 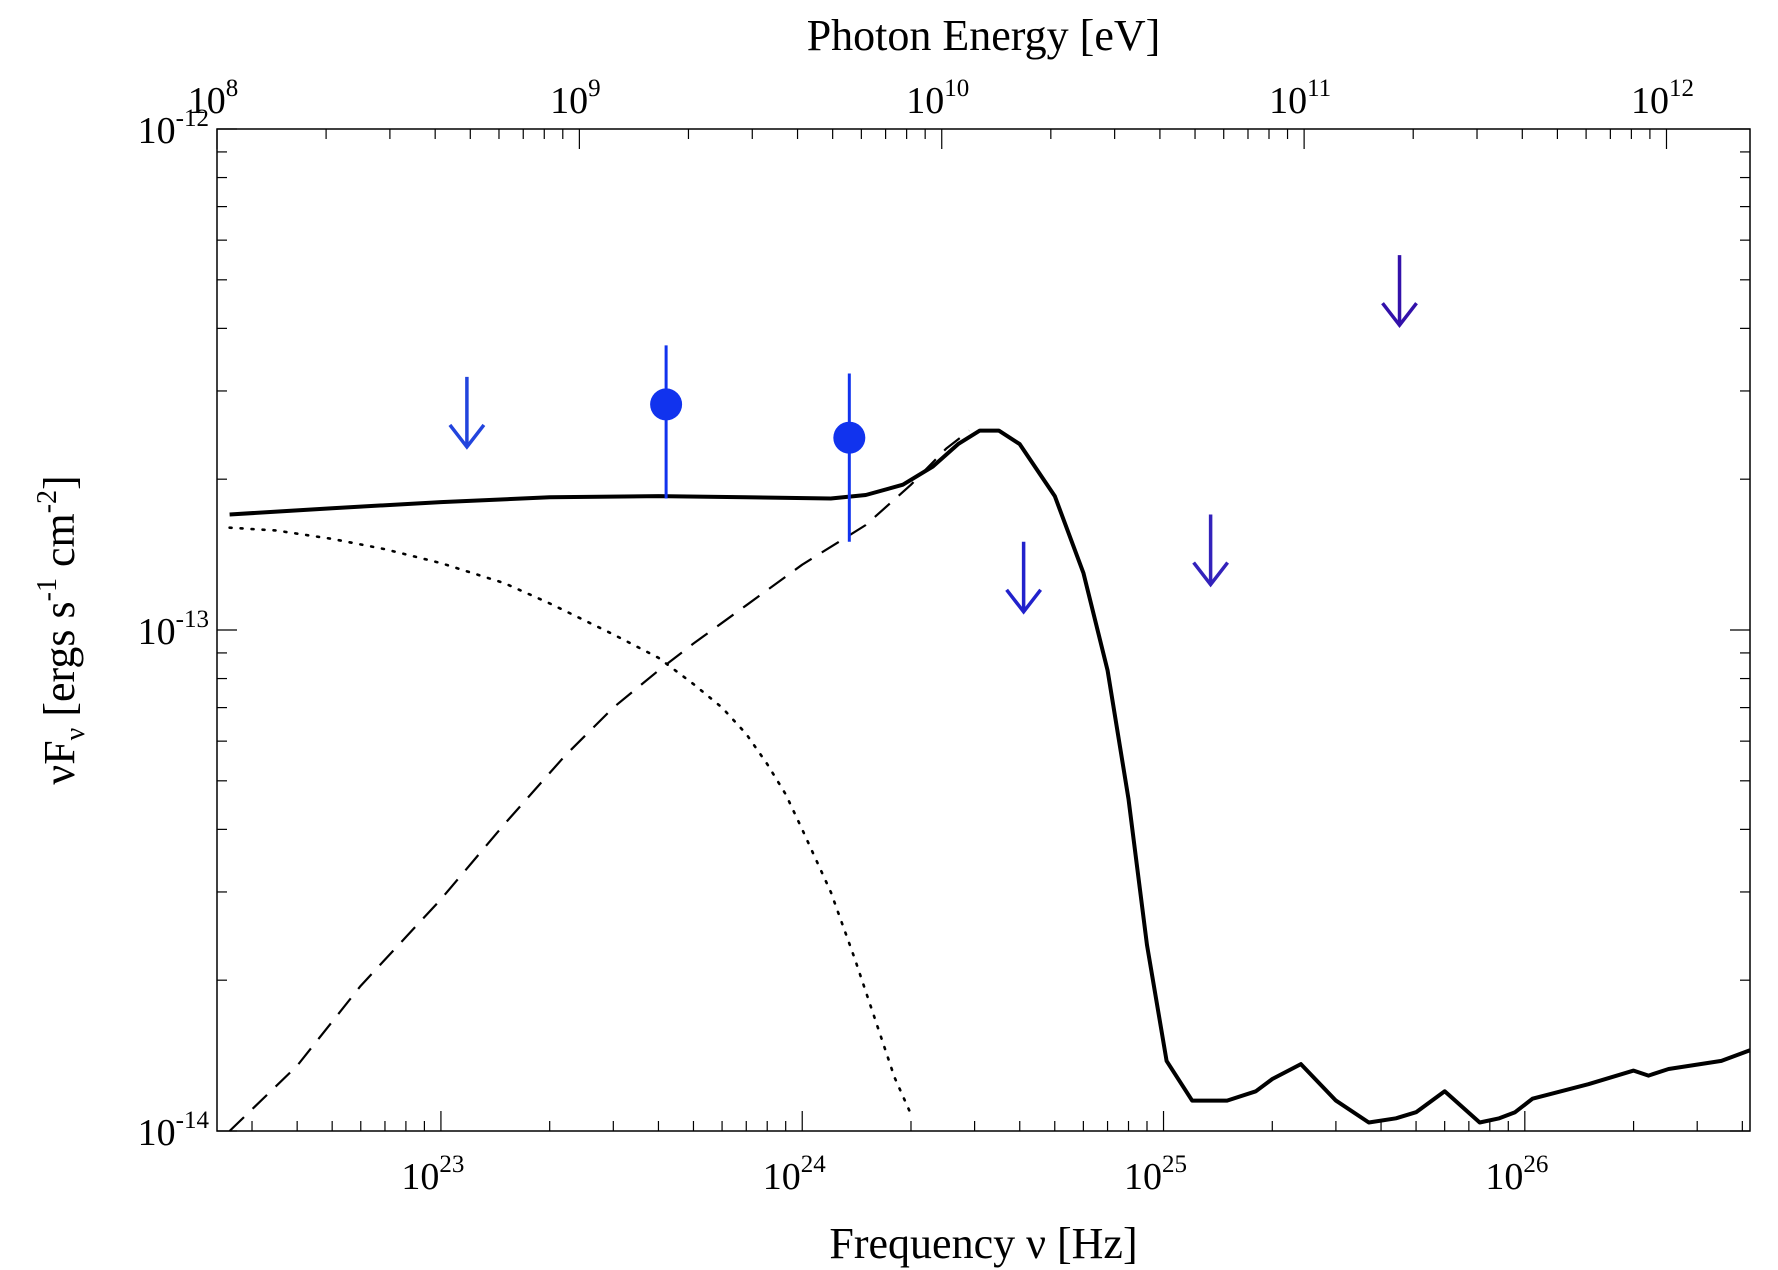 What do you see at coordinates (1024, 601) in the screenshot?
I see `upper-limit-2-head` at bounding box center [1024, 601].